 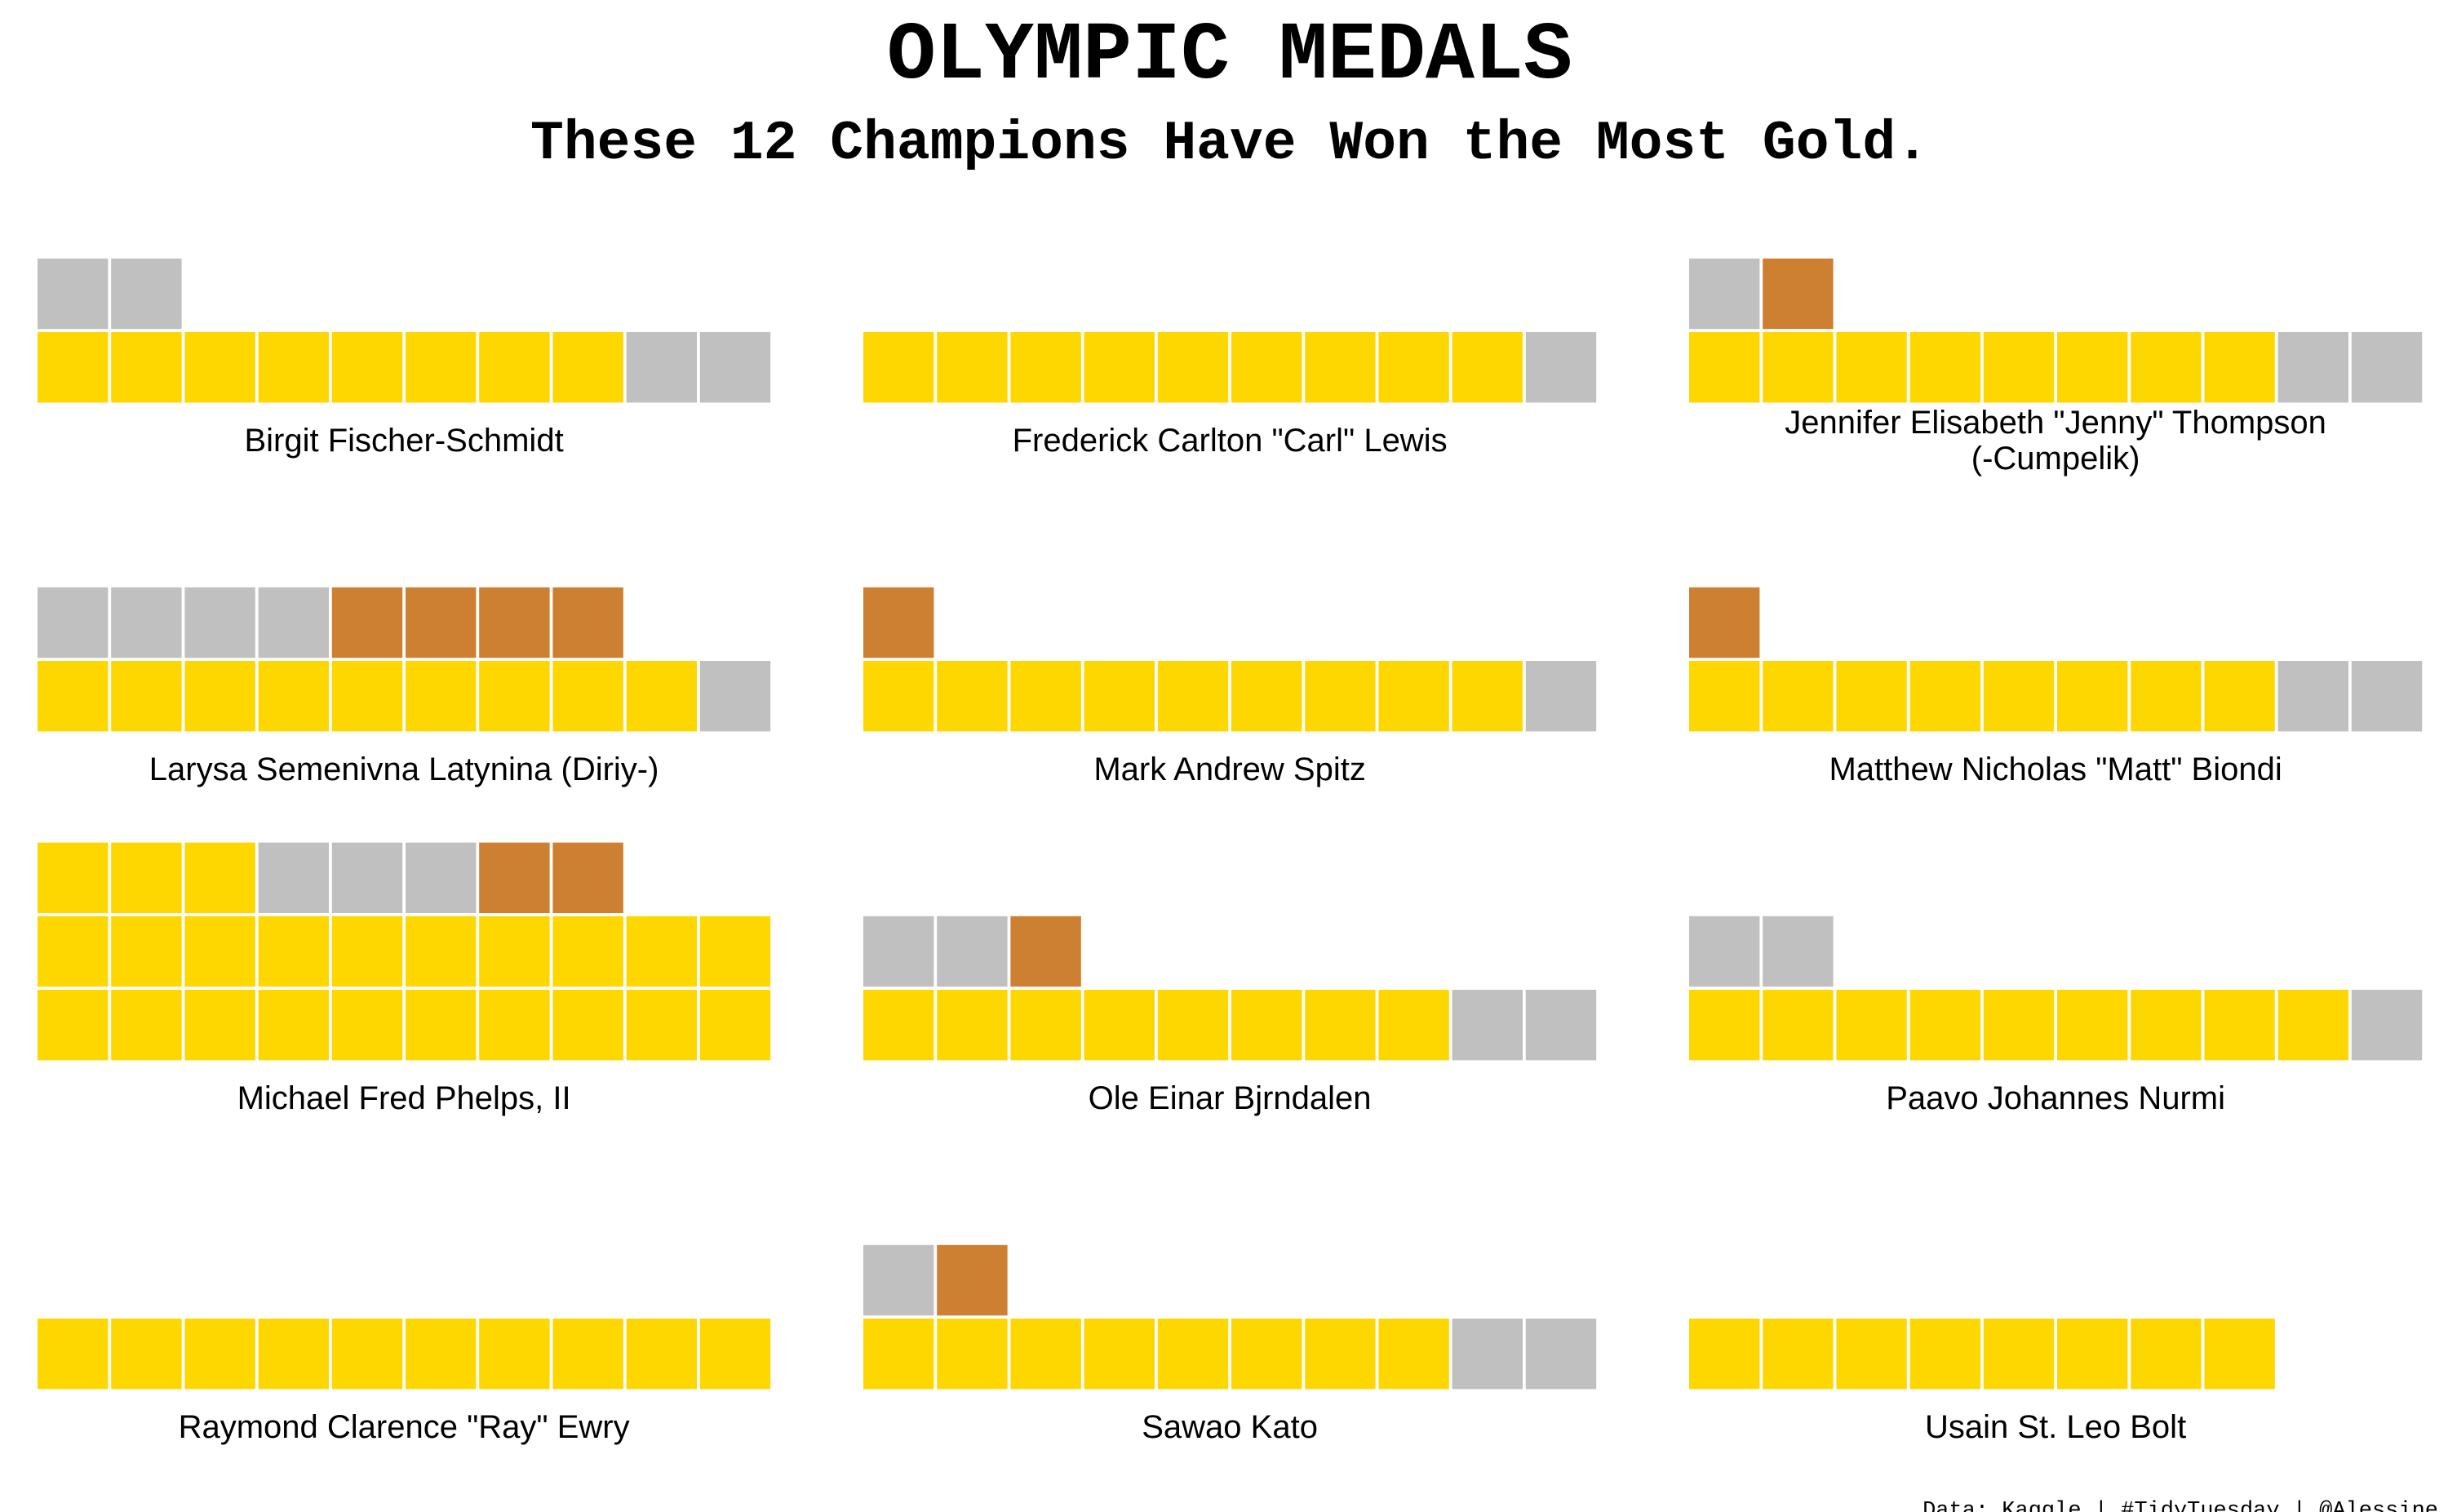 I want to click on athlete-name-label: Ole Einar Bjrndalen, so click(x=1230, y=1098).